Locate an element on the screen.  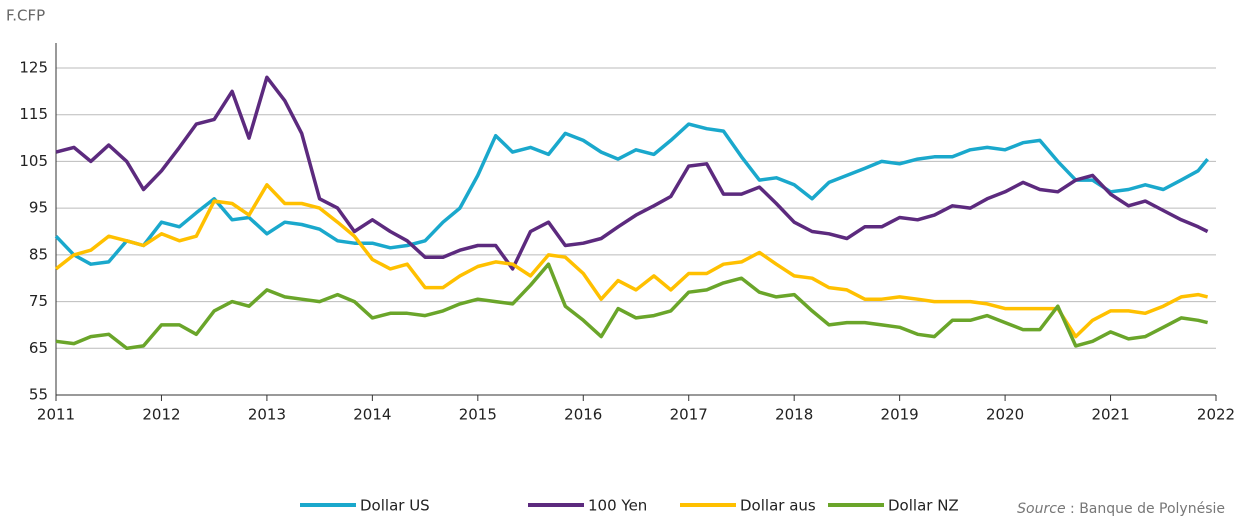
x-tick-label: 2017 is located at coordinates (689, 415).